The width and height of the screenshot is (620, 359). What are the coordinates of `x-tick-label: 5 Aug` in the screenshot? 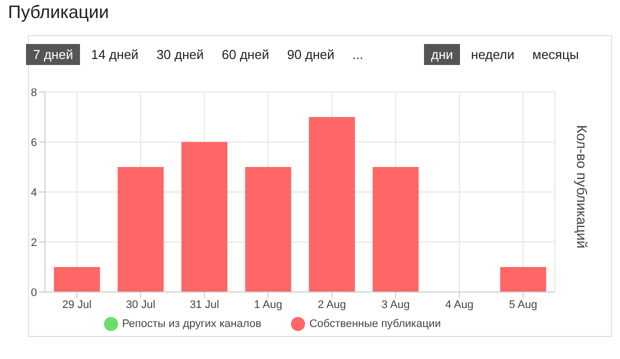 It's located at (523, 304).